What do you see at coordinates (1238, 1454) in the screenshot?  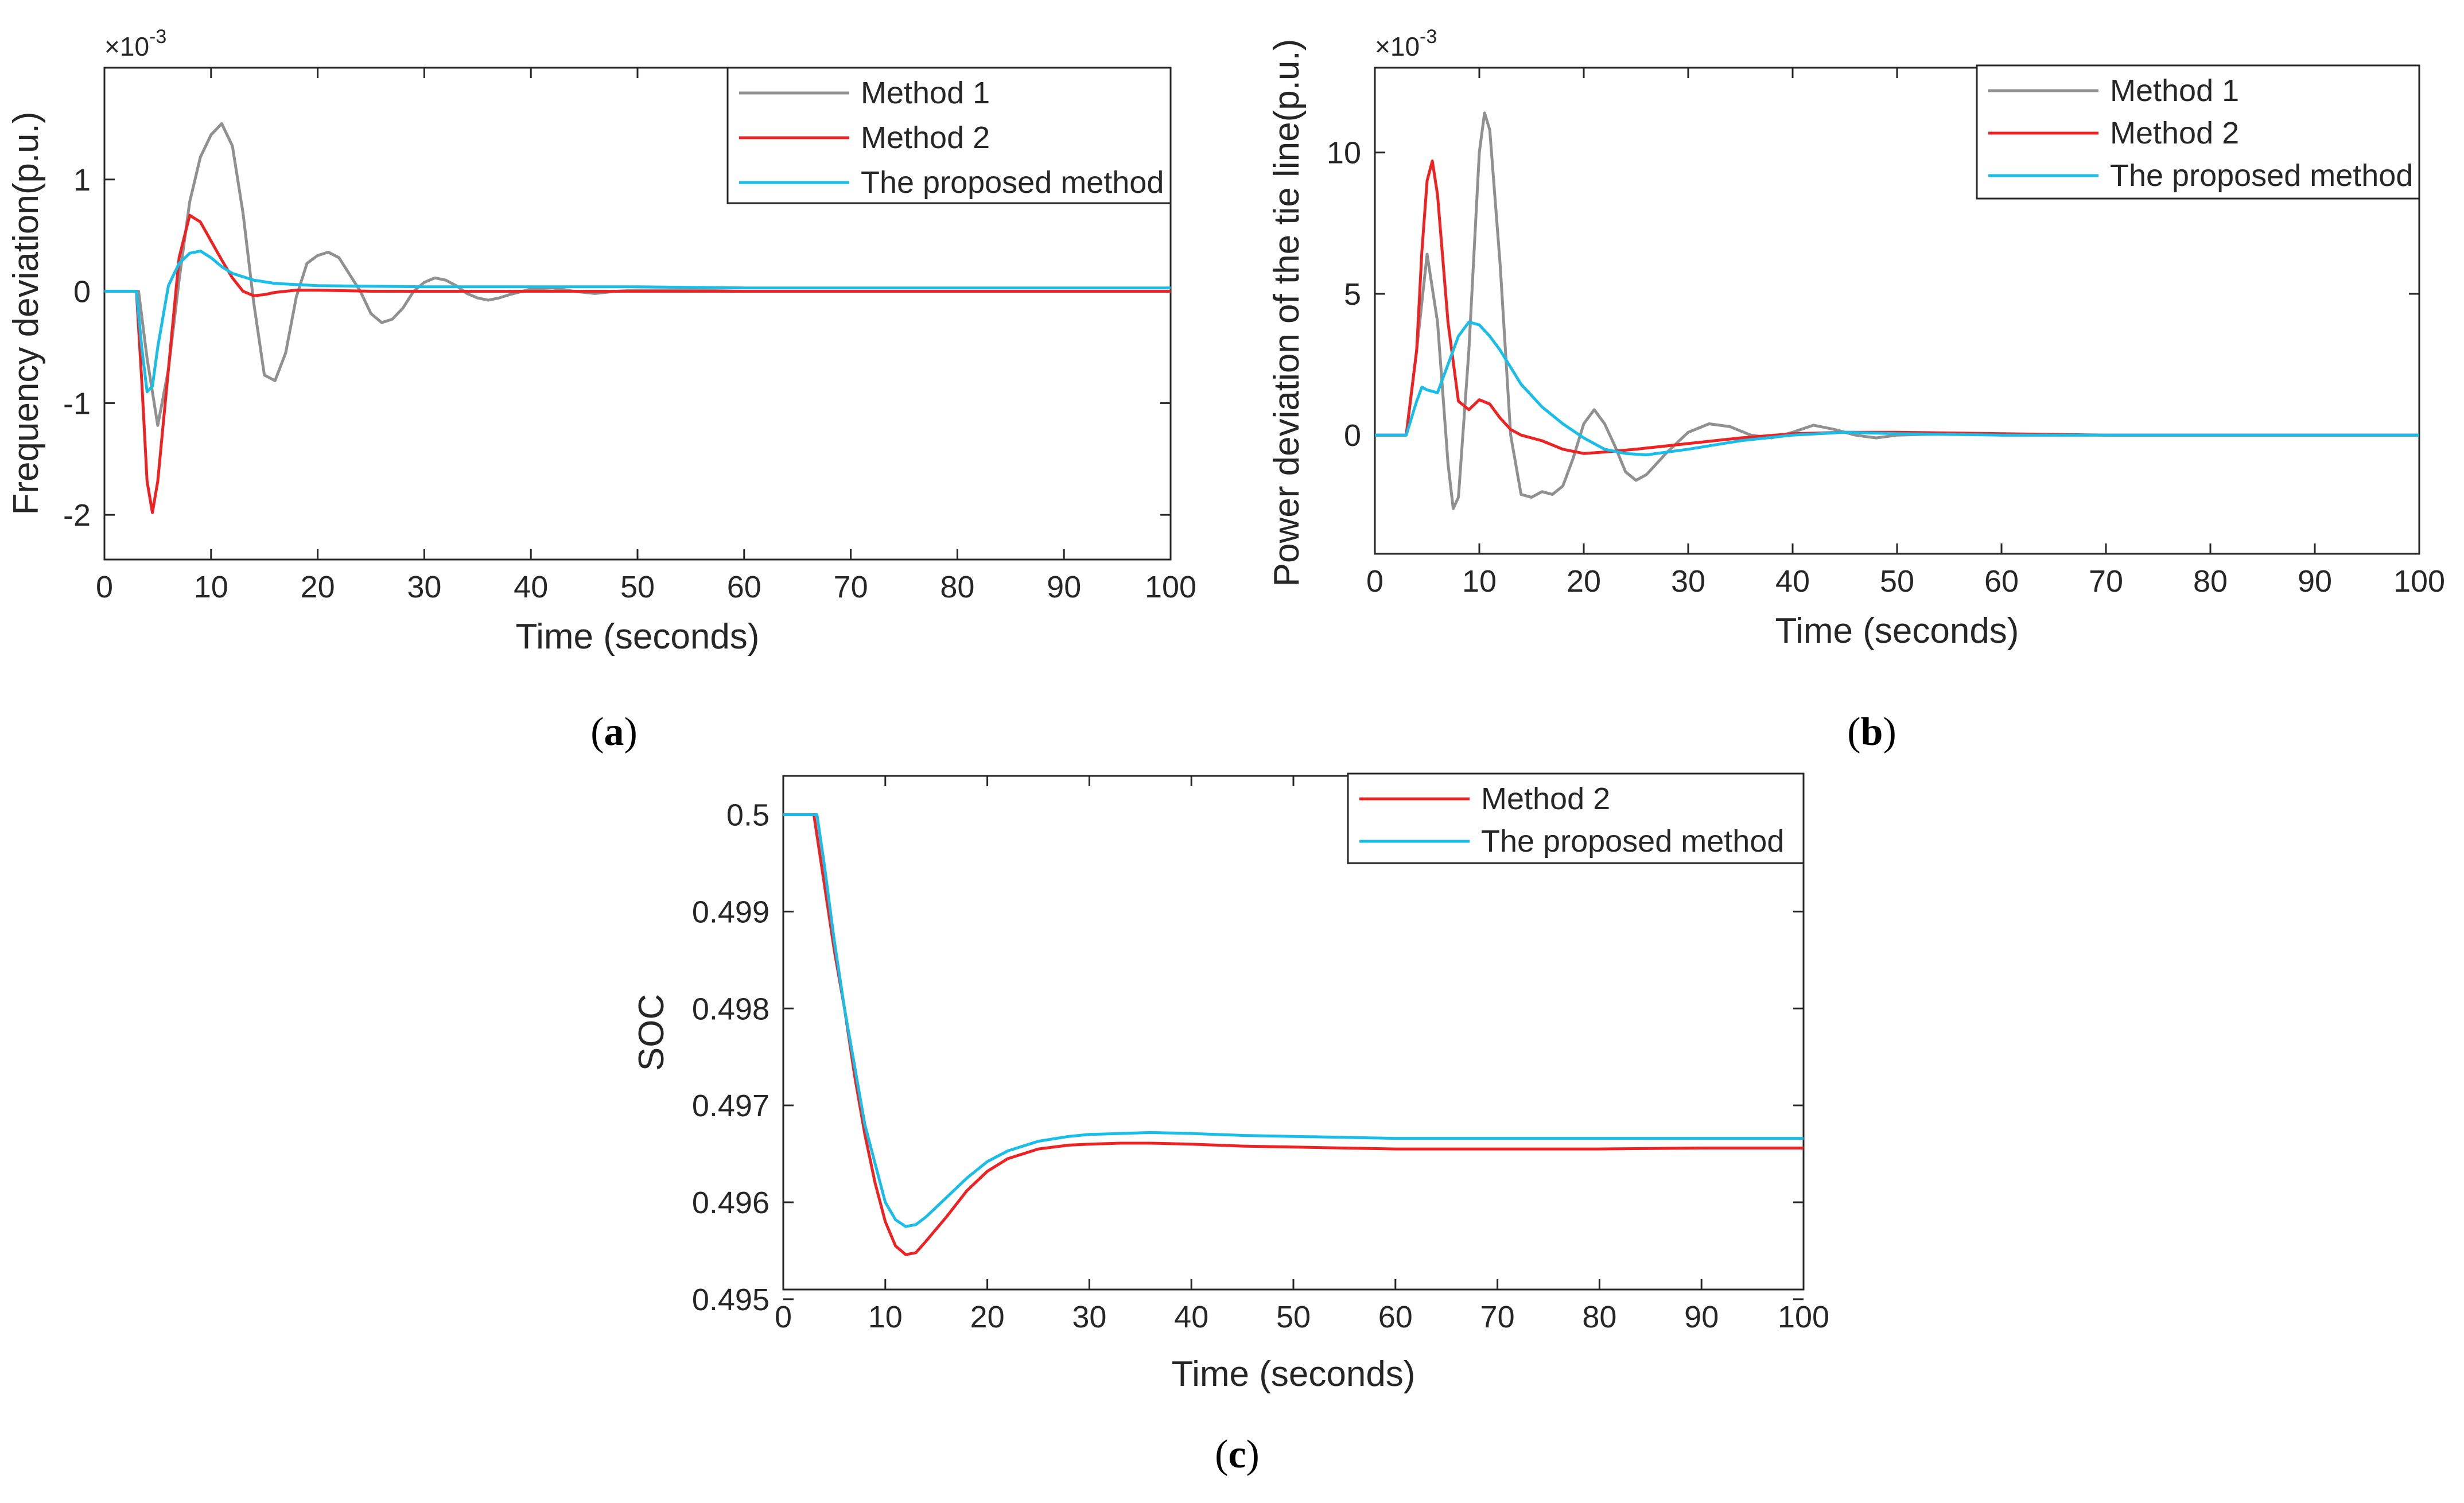 I see `panel-caption: (c)` at bounding box center [1238, 1454].